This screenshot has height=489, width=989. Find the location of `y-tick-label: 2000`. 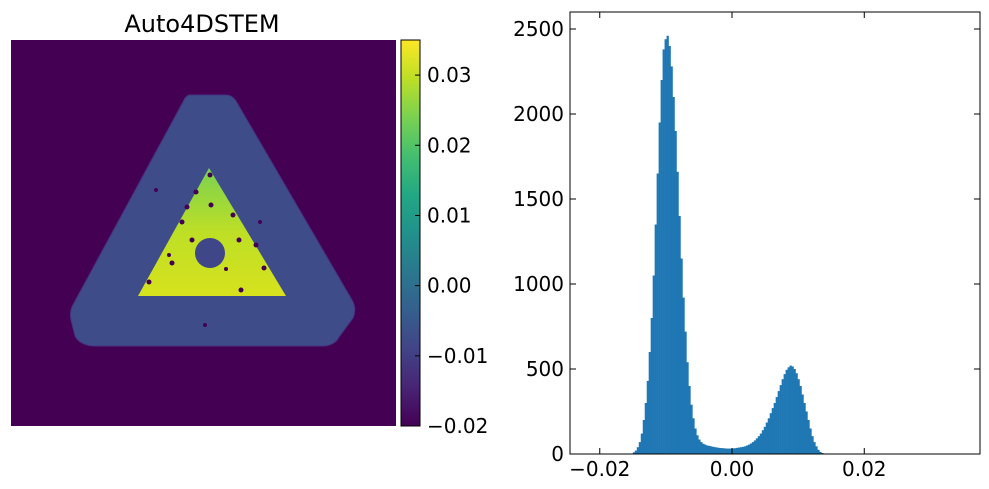

y-tick-label: 2000 is located at coordinates (538, 114).